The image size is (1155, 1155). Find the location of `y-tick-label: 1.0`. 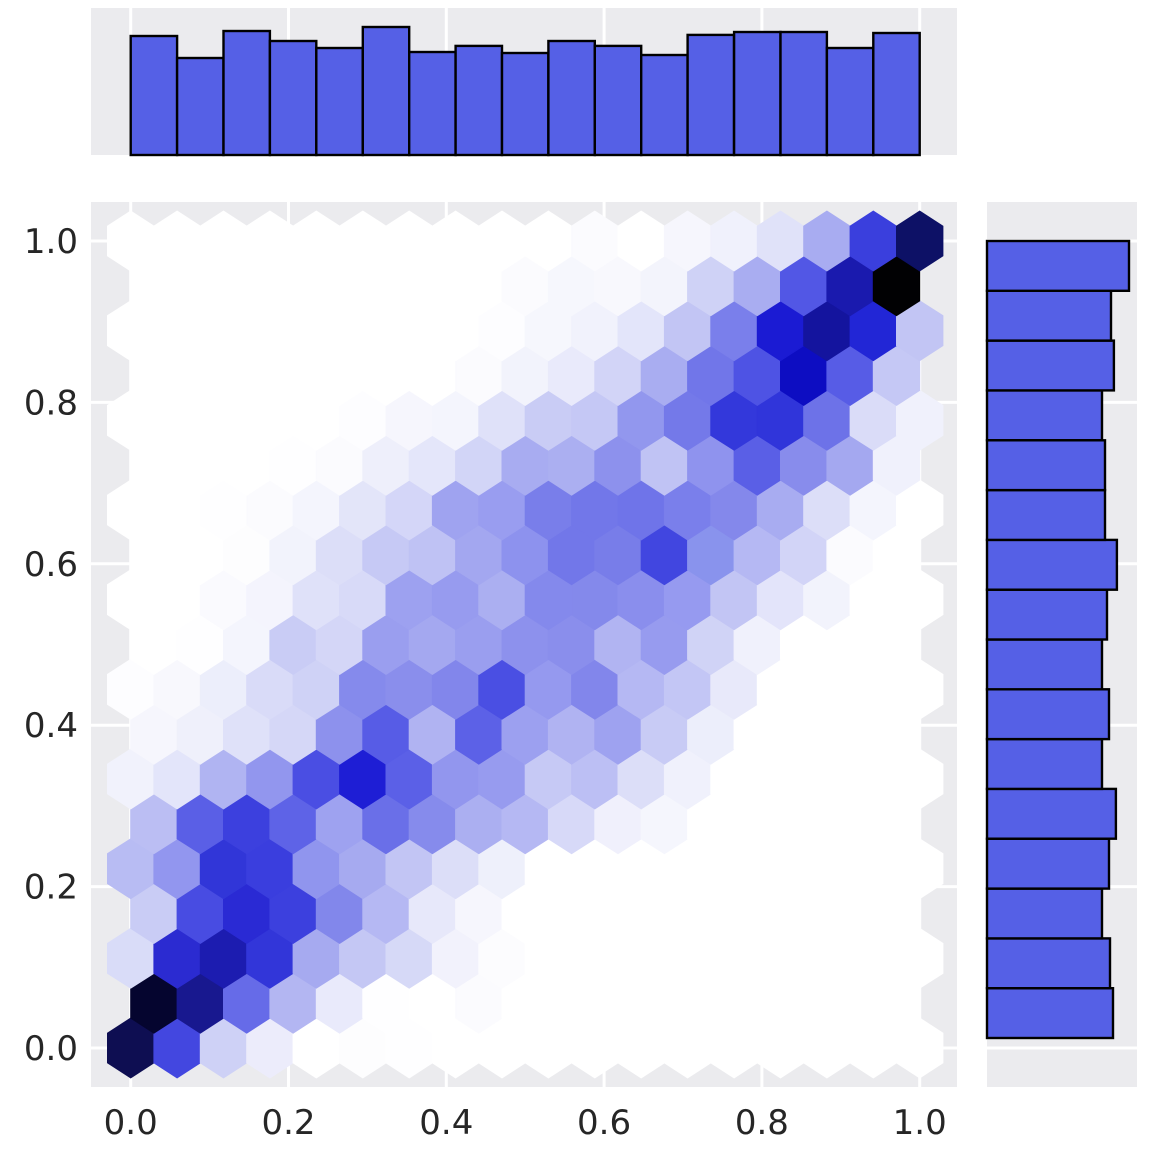

y-tick-label: 1.0 is located at coordinates (51, 242).